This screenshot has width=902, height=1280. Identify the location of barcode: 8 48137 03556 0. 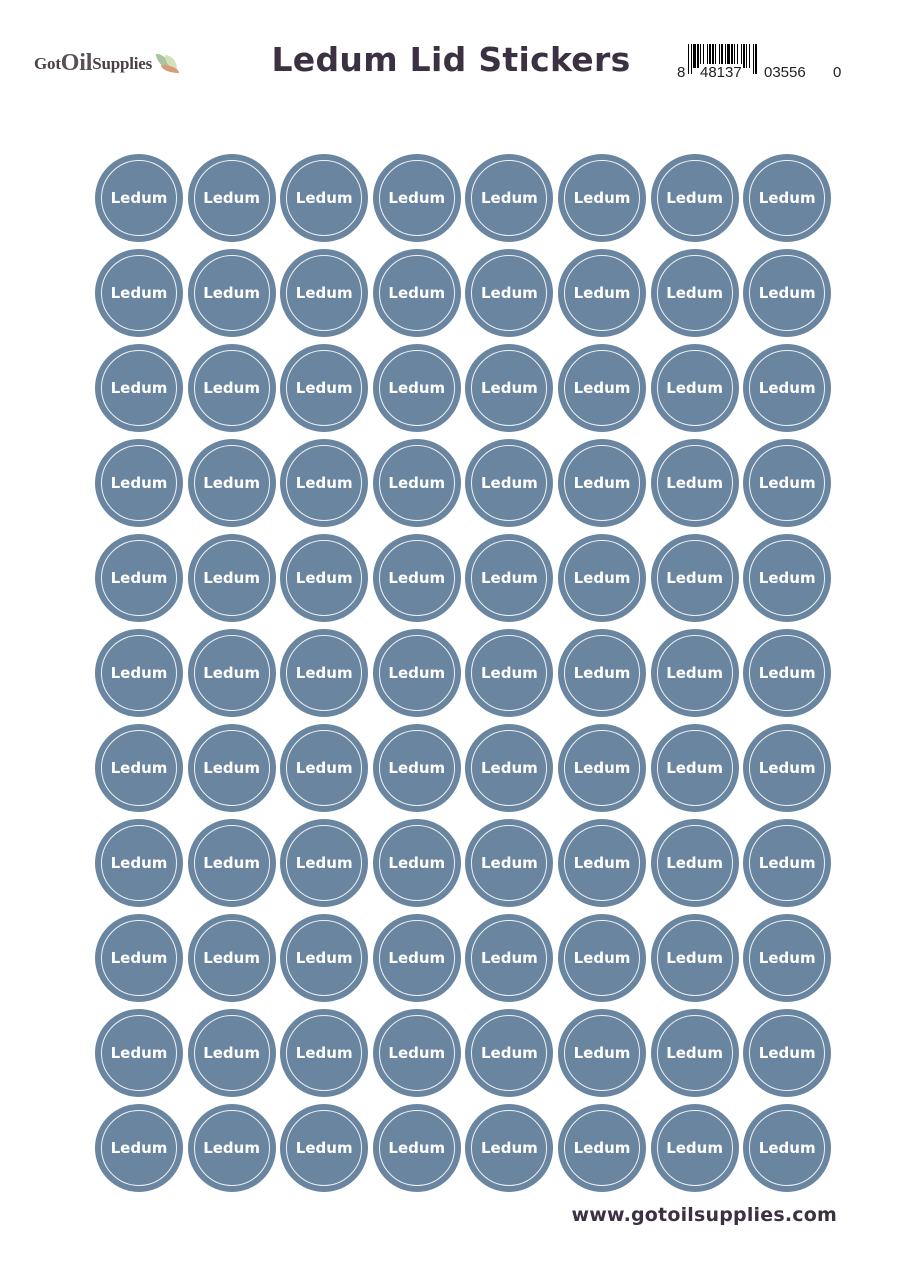
(759, 63).